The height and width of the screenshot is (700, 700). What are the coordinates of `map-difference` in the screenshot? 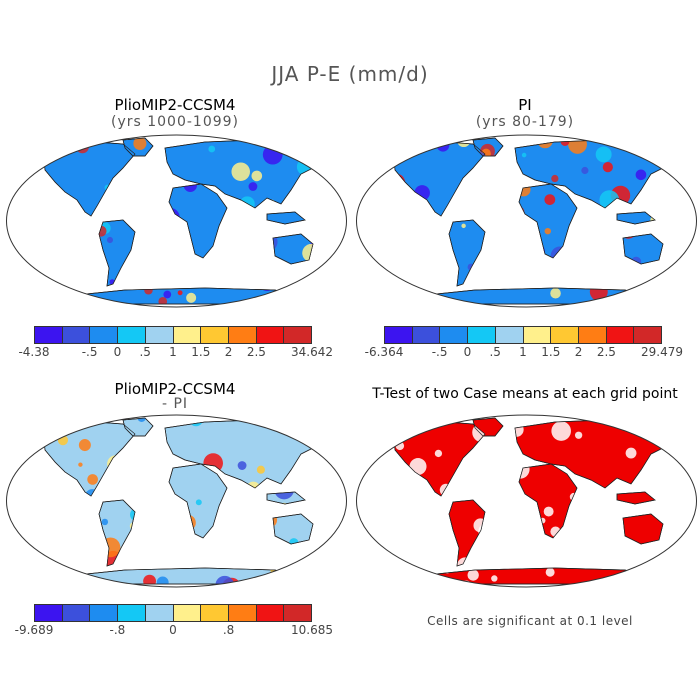 It's located at (176, 501).